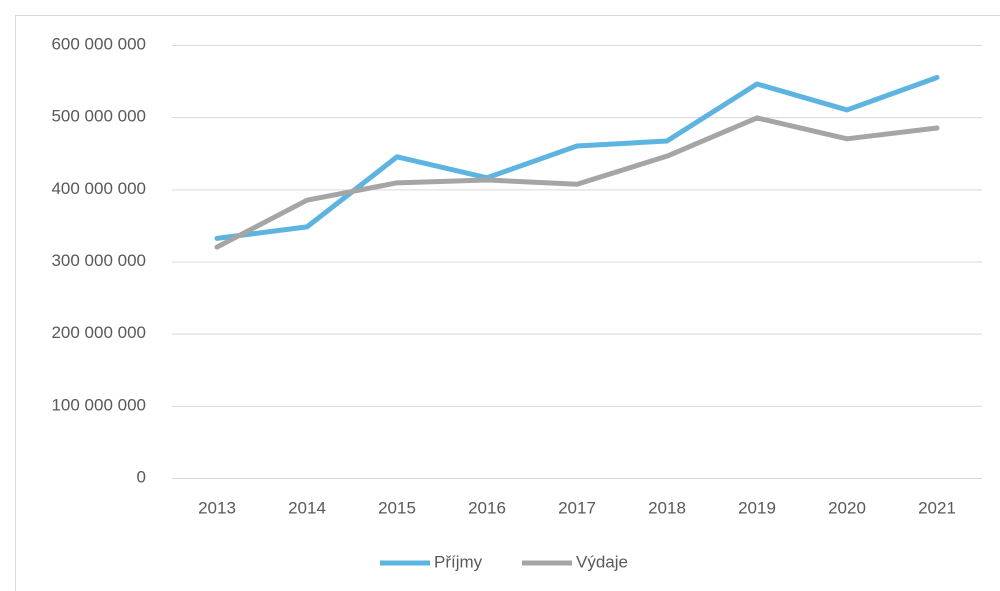 The height and width of the screenshot is (591, 1000). I want to click on y-tick-label: 600 000 000, so click(98, 43).